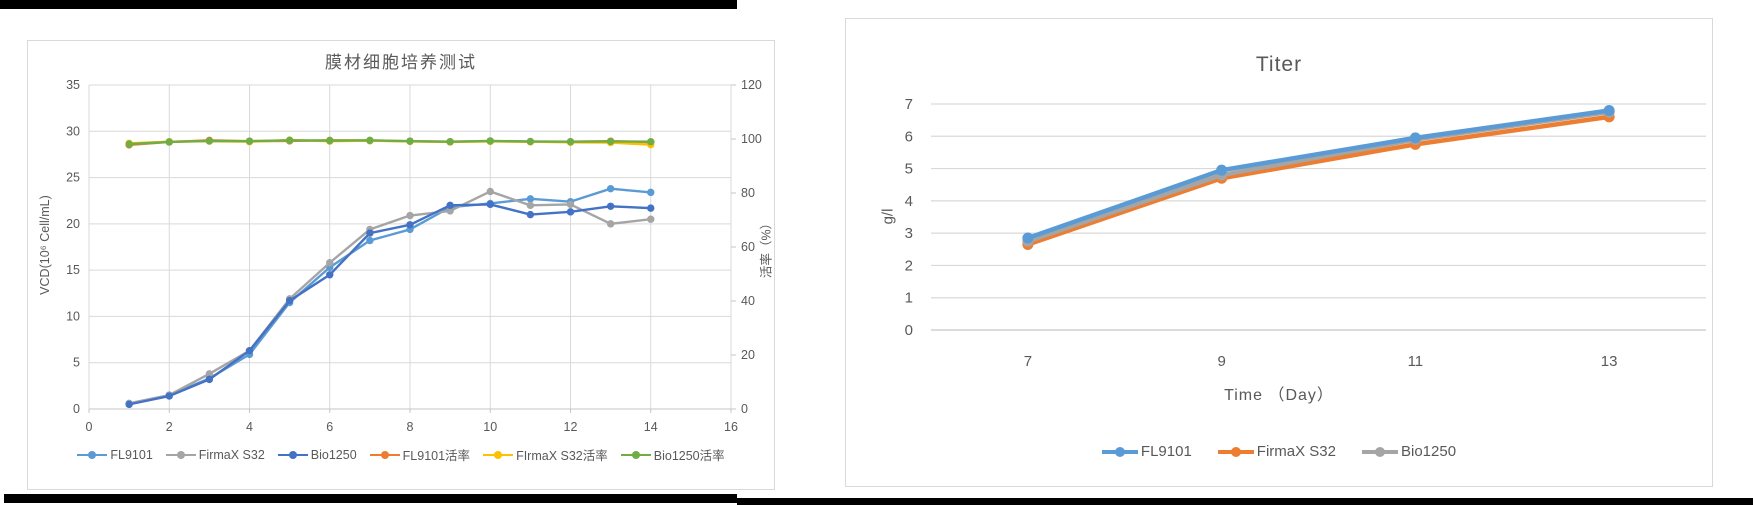 This screenshot has height=505, width=1753. What do you see at coordinates (73, 178) in the screenshot?
I see `y-left-tick-label: 25` at bounding box center [73, 178].